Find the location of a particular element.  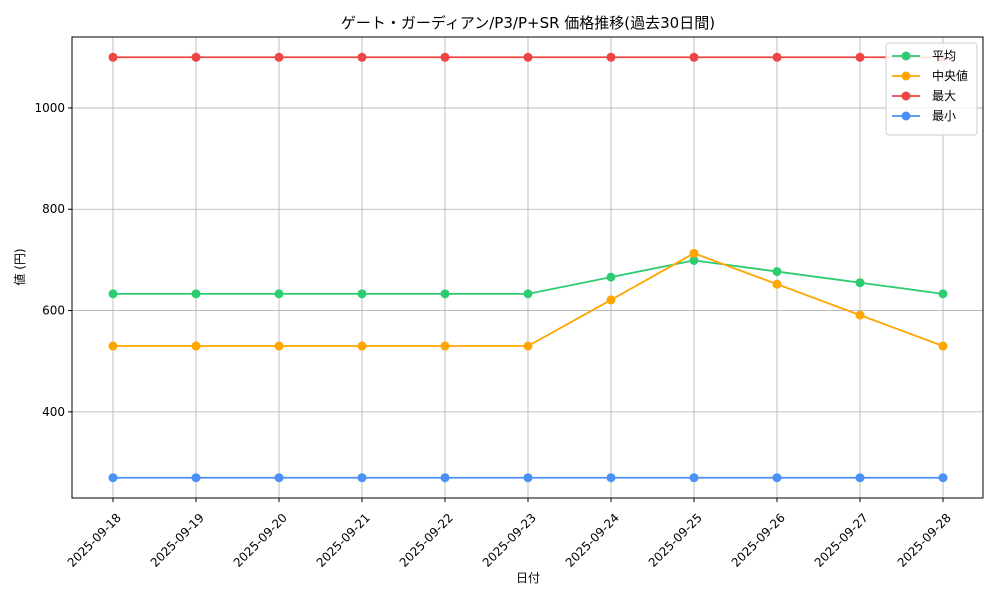

y-tick-label: 1000 is located at coordinates (49, 108).